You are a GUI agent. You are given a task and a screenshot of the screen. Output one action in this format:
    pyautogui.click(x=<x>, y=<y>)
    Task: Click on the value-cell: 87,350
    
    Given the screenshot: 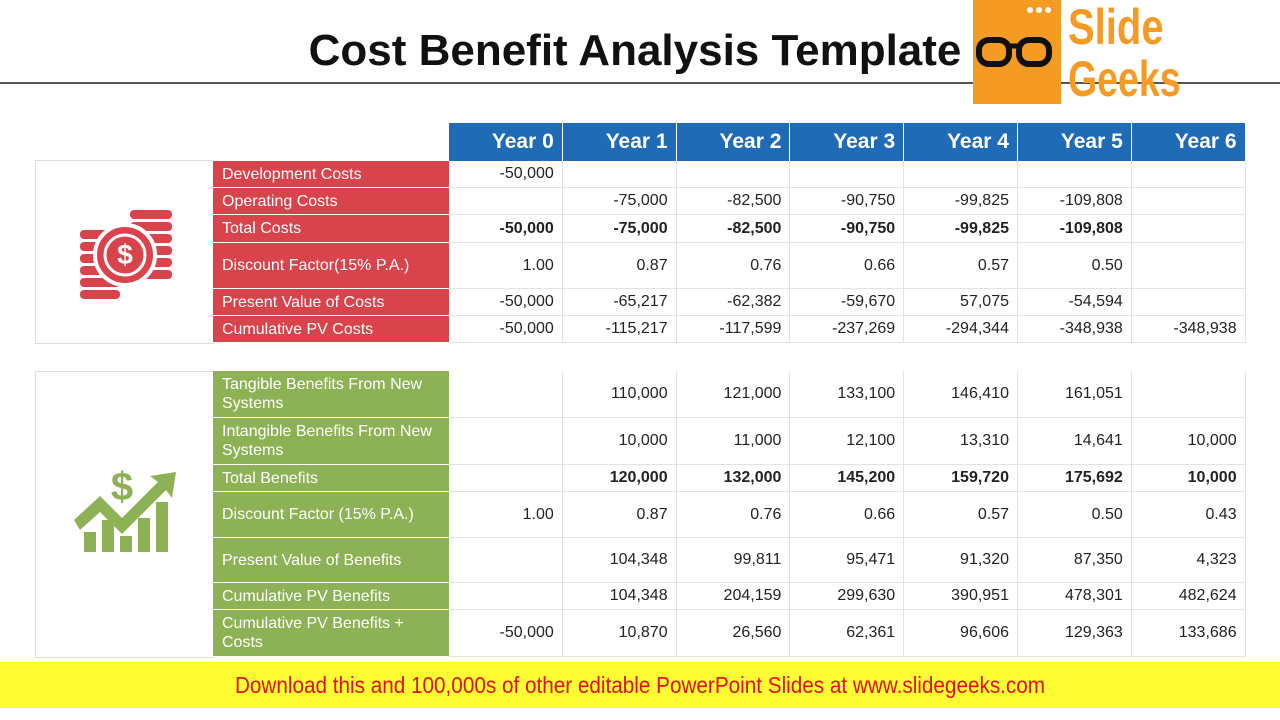 What is the action you would take?
    pyautogui.click(x=1075, y=560)
    